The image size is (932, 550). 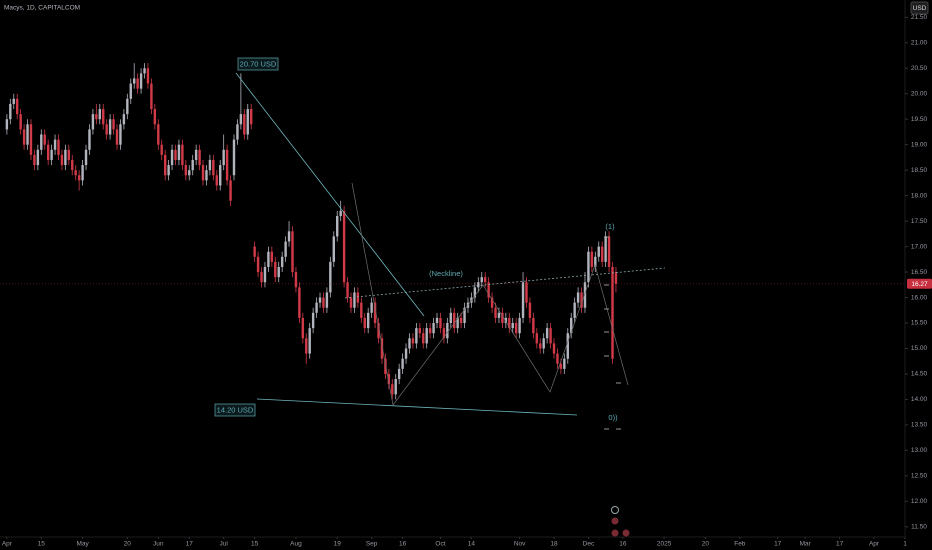 I want to click on x-tick-label: Dec, so click(x=589, y=544).